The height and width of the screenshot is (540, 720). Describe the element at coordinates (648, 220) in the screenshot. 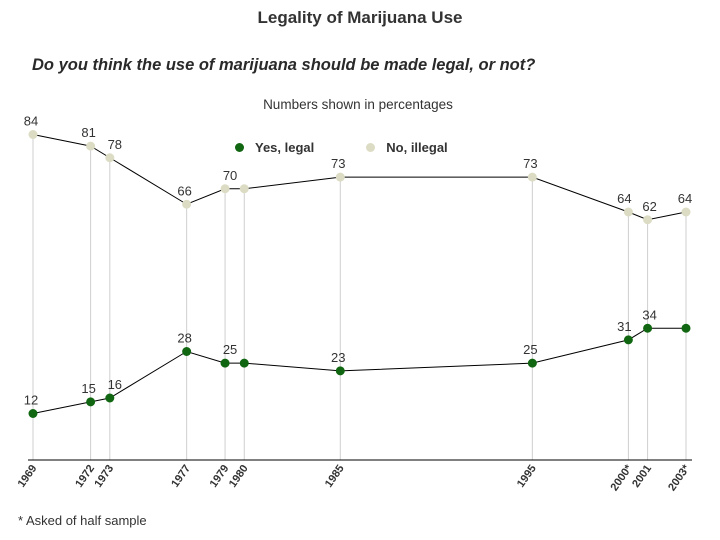

I see `point-no-2001` at that location.